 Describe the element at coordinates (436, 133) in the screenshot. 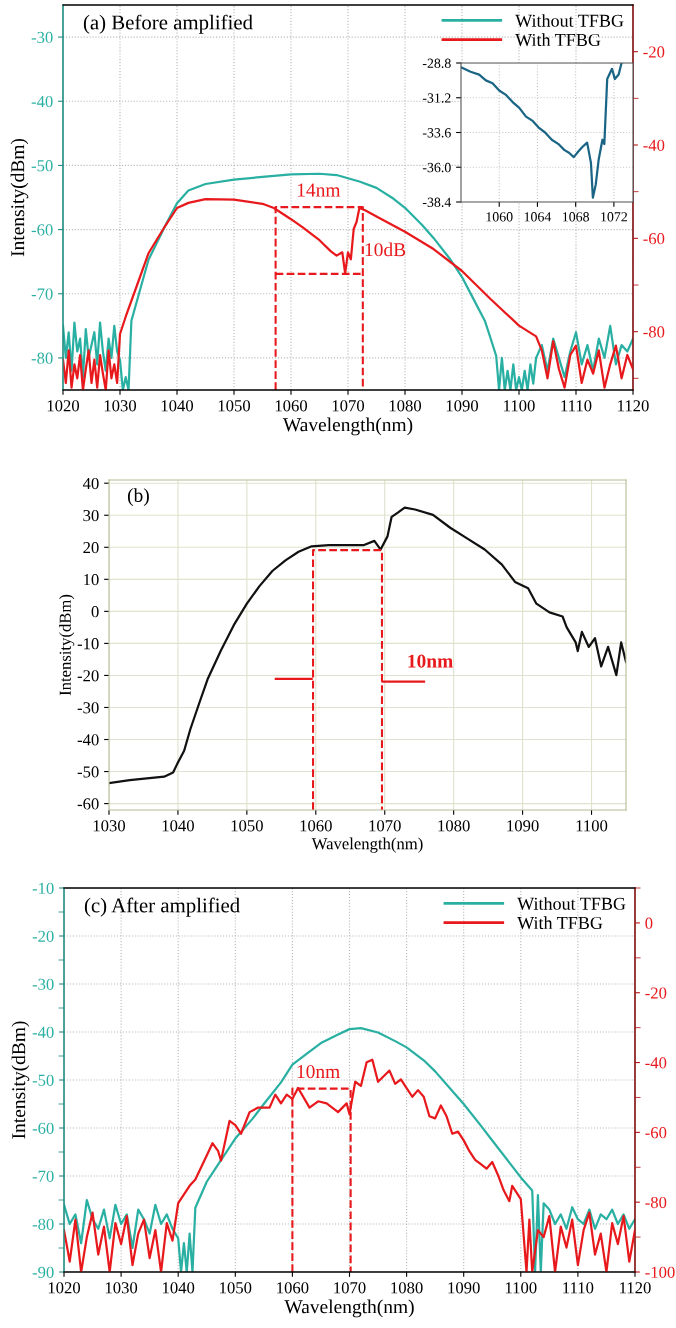

I see `y-tick-label: -33.6` at that location.